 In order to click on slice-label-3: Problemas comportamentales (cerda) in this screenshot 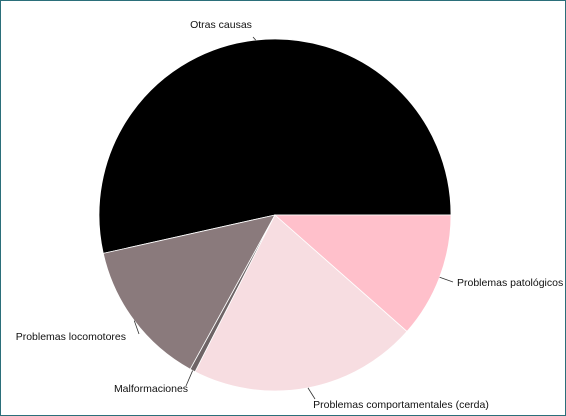, I will do `click(401, 405)`.